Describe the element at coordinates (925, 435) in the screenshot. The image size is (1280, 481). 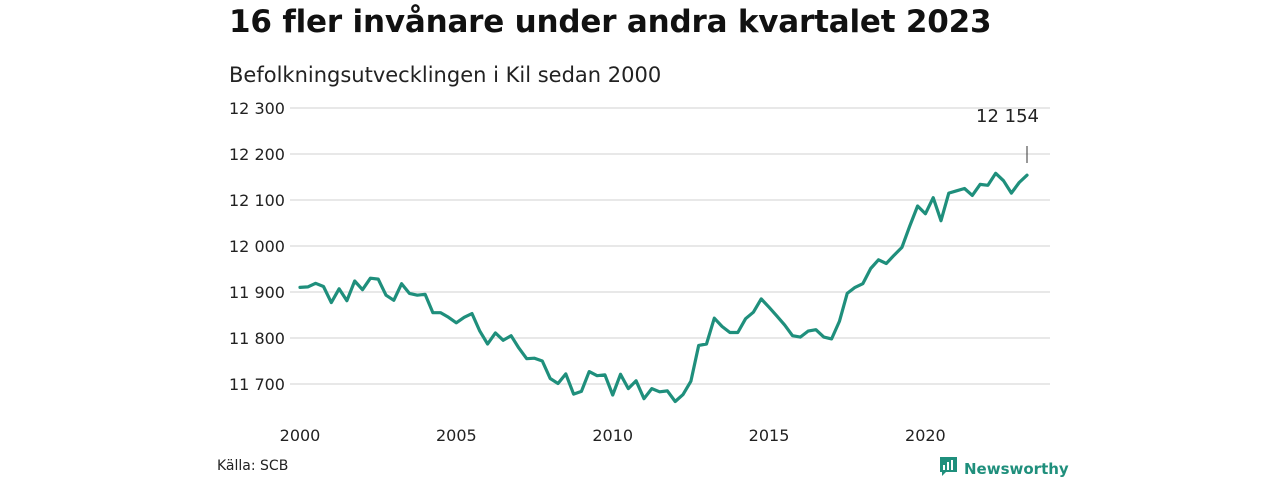
I see `x-tick-label: 2020` at that location.